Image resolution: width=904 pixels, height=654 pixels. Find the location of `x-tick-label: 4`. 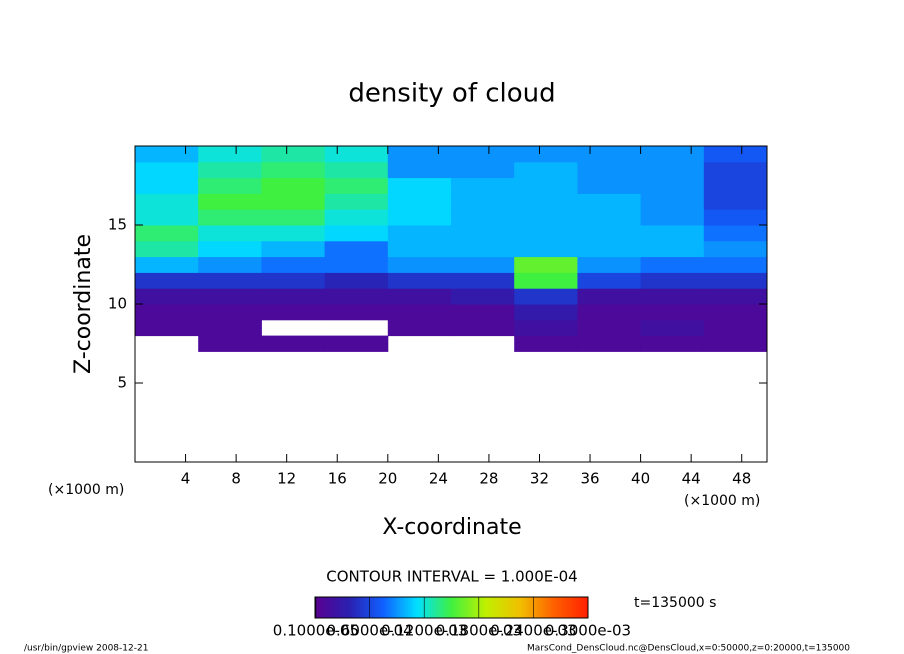

x-tick-label: 4 is located at coordinates (186, 479).